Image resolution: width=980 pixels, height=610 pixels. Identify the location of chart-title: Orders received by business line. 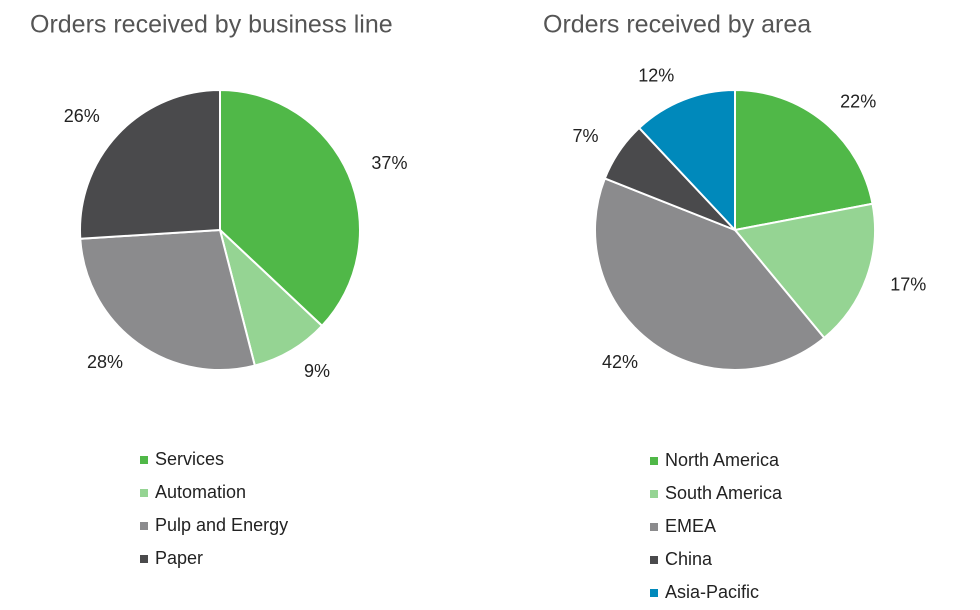
(211, 25).